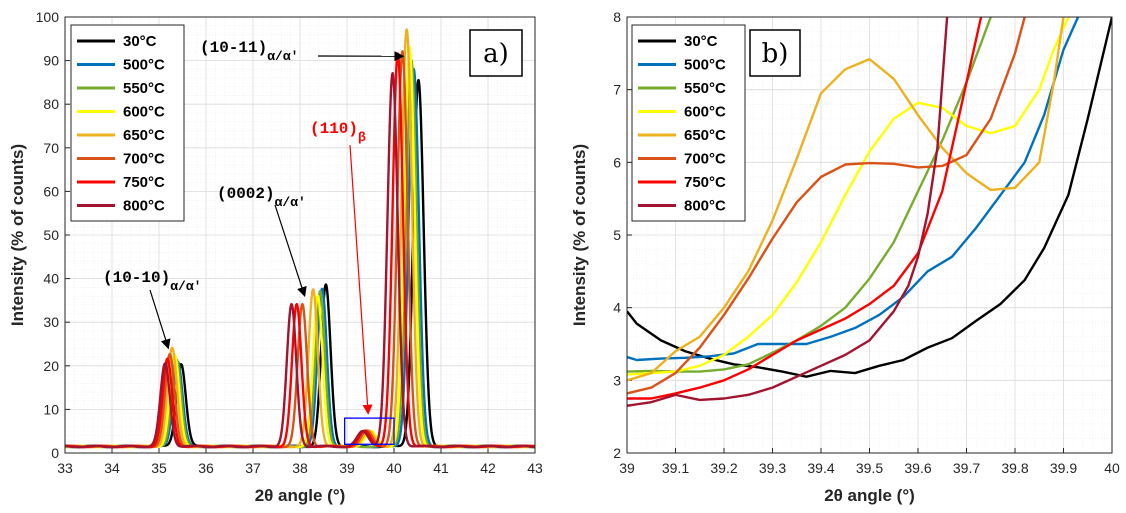 The height and width of the screenshot is (513, 1126). What do you see at coordinates (51, 366) in the screenshot?
I see `y-tick-label: 20` at bounding box center [51, 366].